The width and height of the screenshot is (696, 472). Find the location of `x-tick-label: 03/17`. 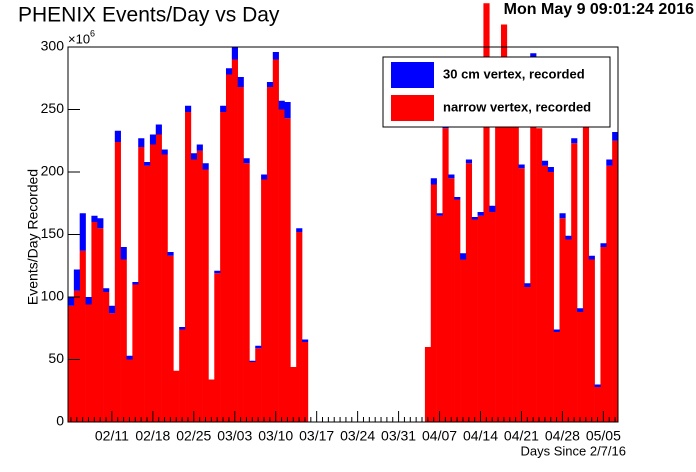

x-tick-label: 03/17 is located at coordinates (316, 436).